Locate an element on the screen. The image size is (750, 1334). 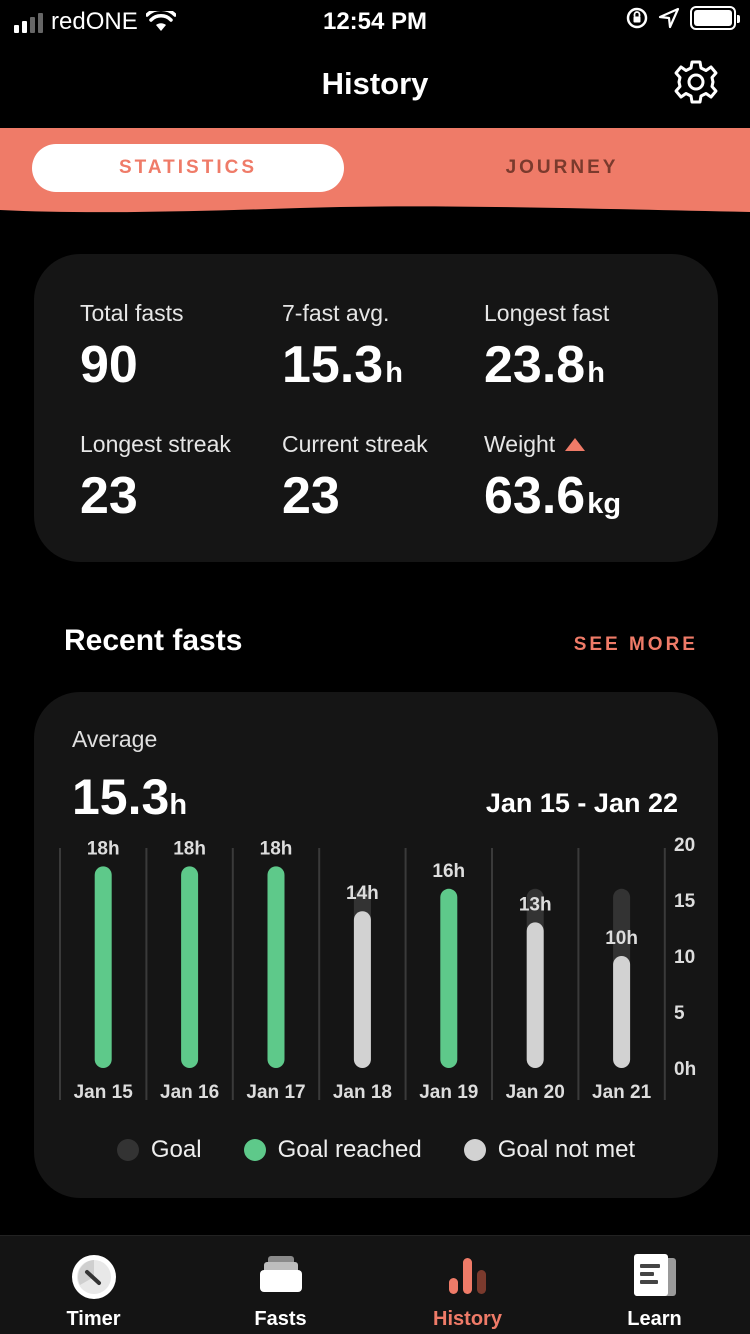
bar-data-label: 13h is located at coordinates (535, 904).